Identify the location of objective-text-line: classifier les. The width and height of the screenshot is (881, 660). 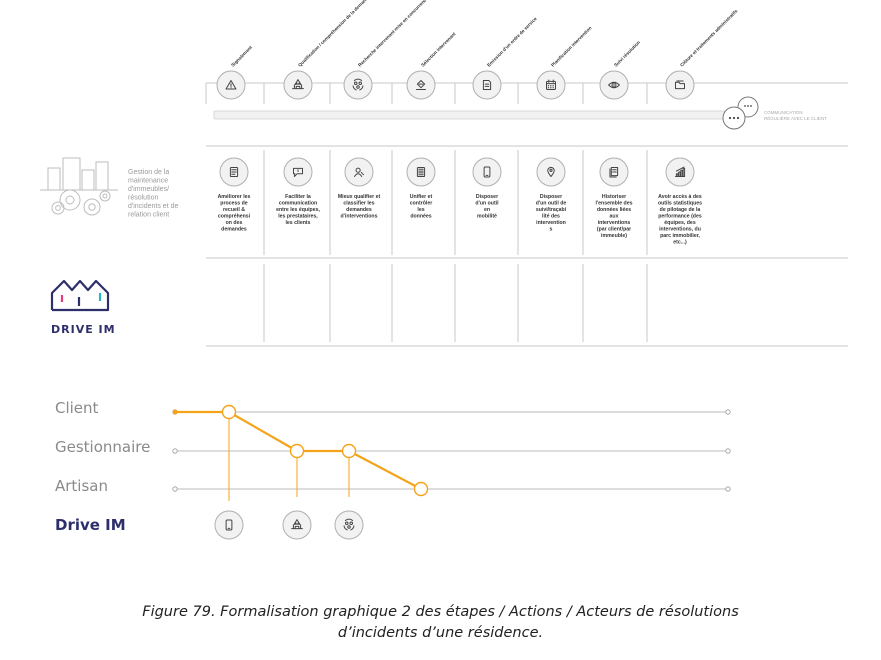
(358, 204).